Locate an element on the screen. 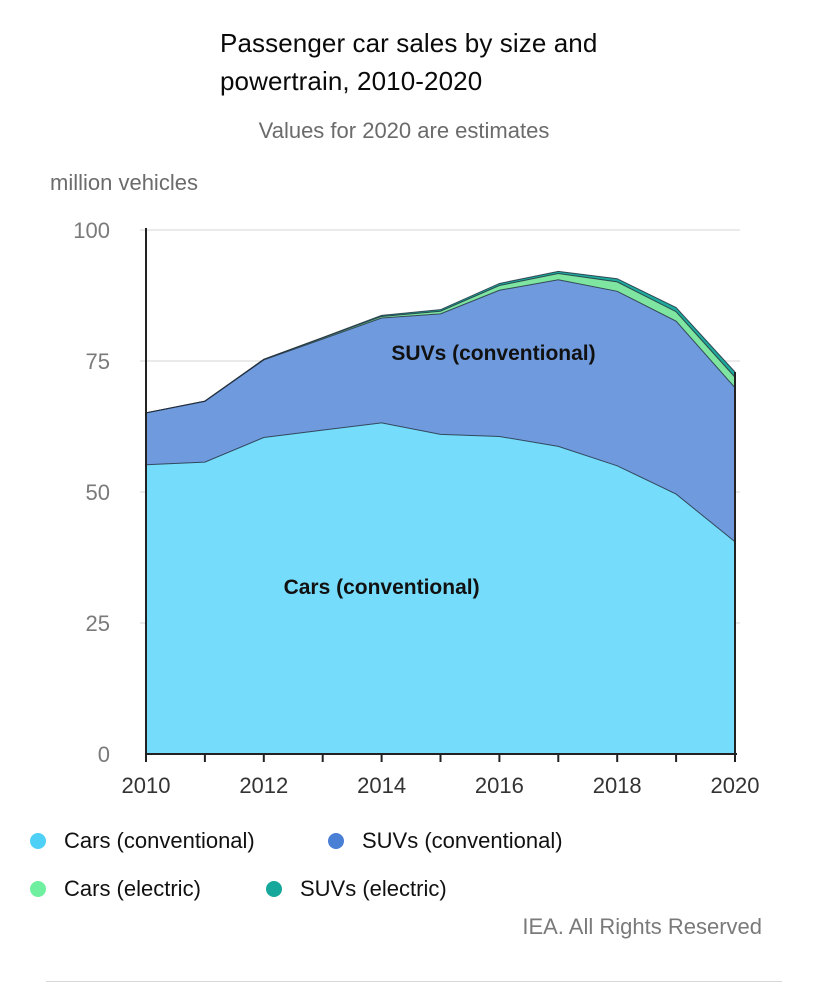 The image size is (828, 985). legend-label: Cars (conventional) is located at coordinates (159, 840).